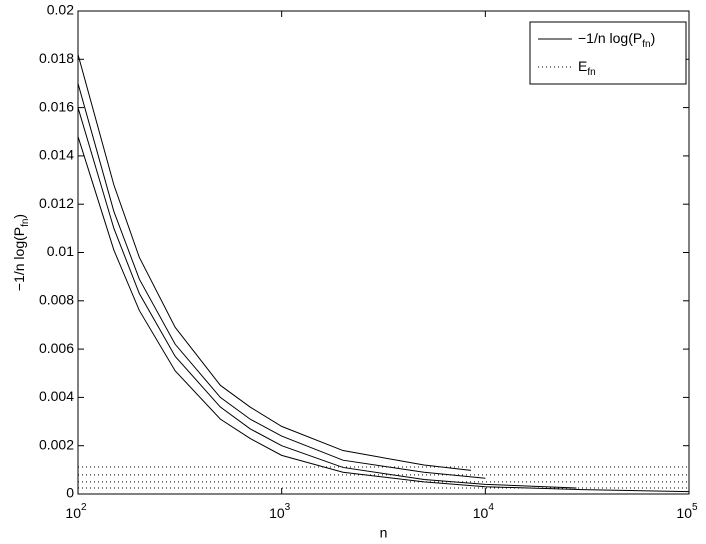 This screenshot has height=544, width=706. Describe the element at coordinates (653, 38) in the screenshot. I see `legend-label-part: )` at that location.